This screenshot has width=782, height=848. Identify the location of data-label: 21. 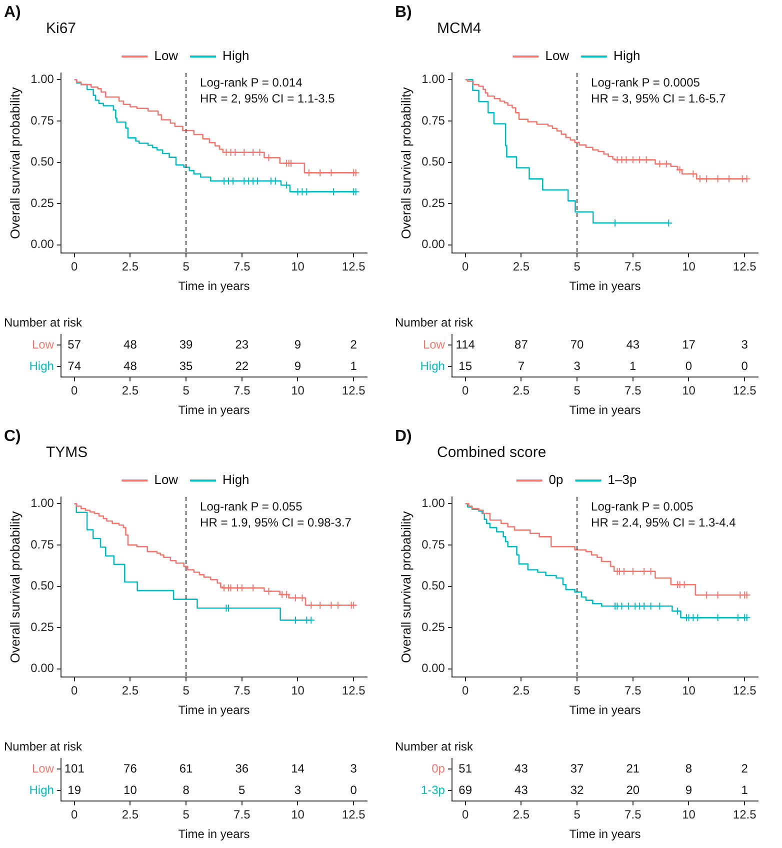
(633, 768).